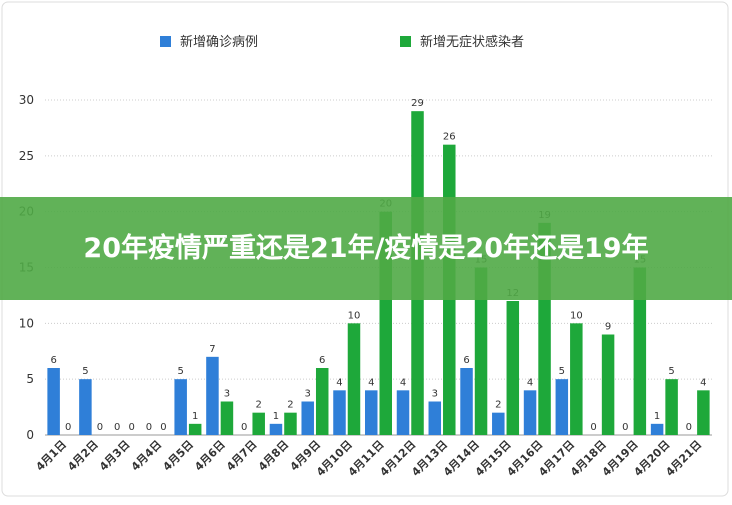  What do you see at coordinates (26, 100) in the screenshot?
I see `y-tick-label: 30` at bounding box center [26, 100].